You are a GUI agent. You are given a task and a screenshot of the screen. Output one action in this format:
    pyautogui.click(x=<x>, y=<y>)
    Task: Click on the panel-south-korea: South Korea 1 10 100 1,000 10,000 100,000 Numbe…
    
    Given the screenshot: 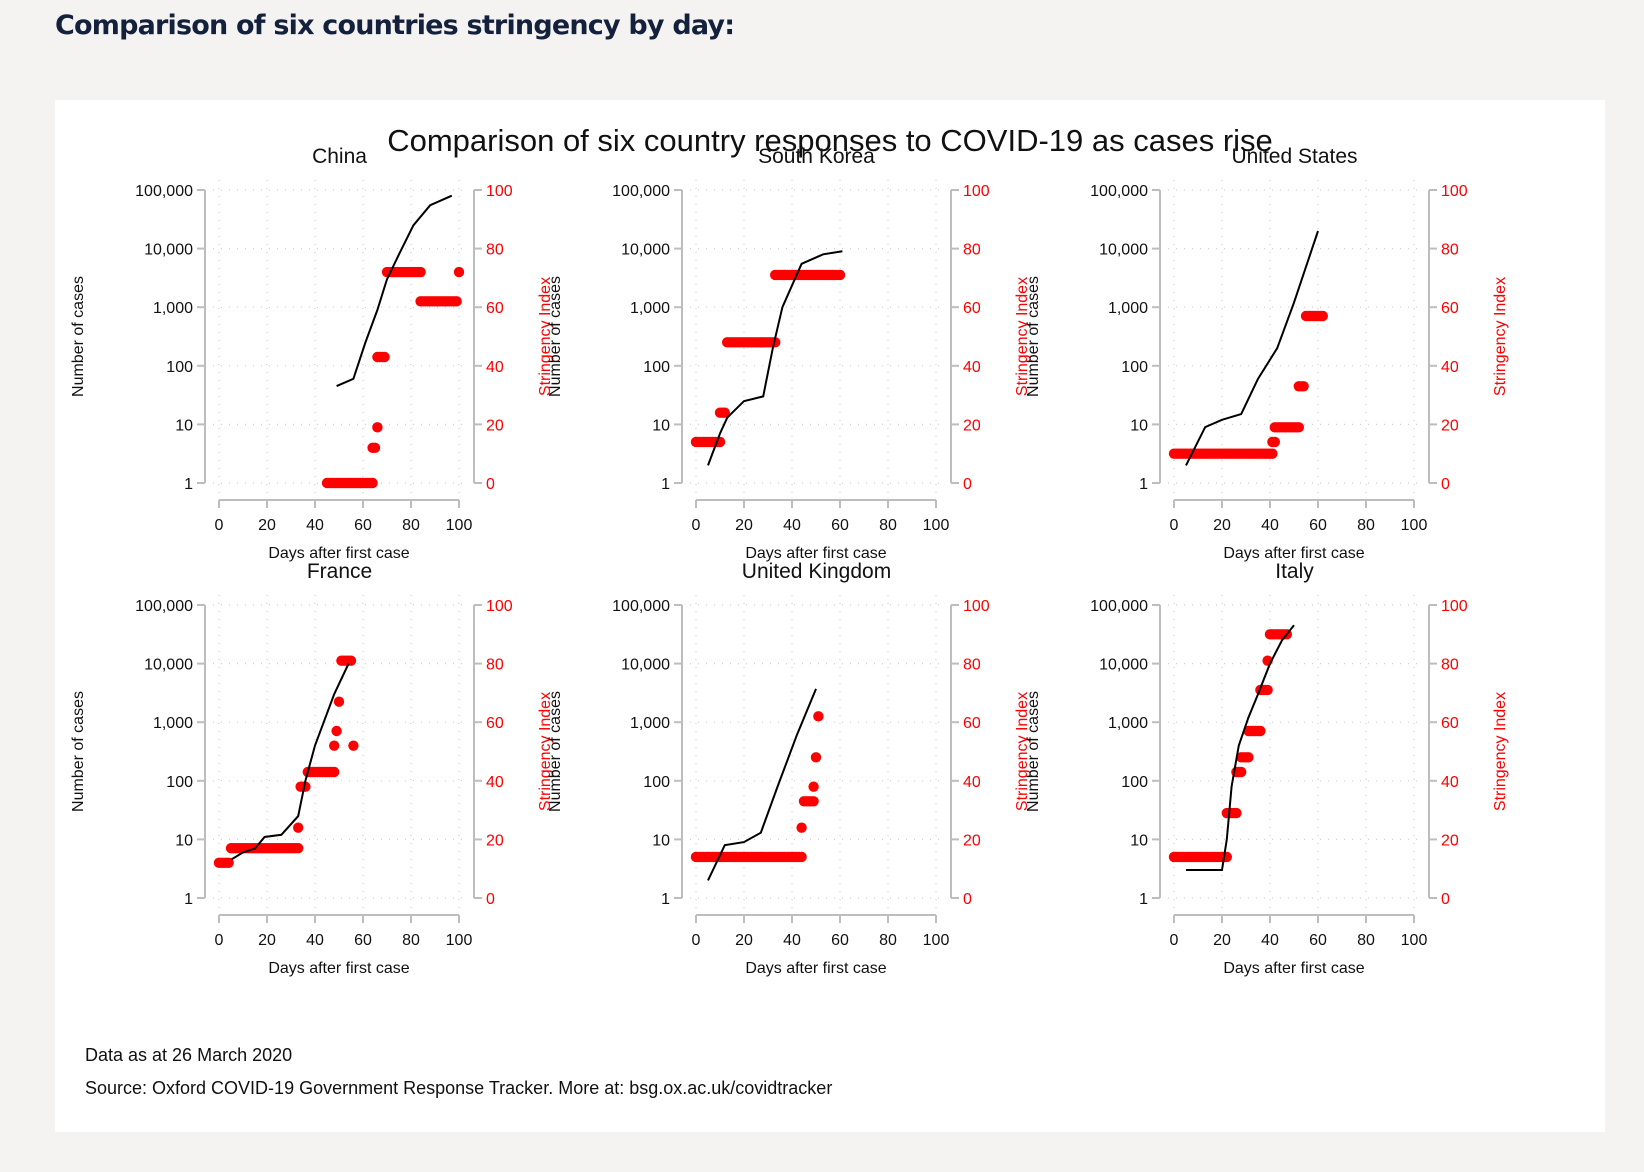 What is the action you would take?
    pyautogui.click(x=782, y=377)
    